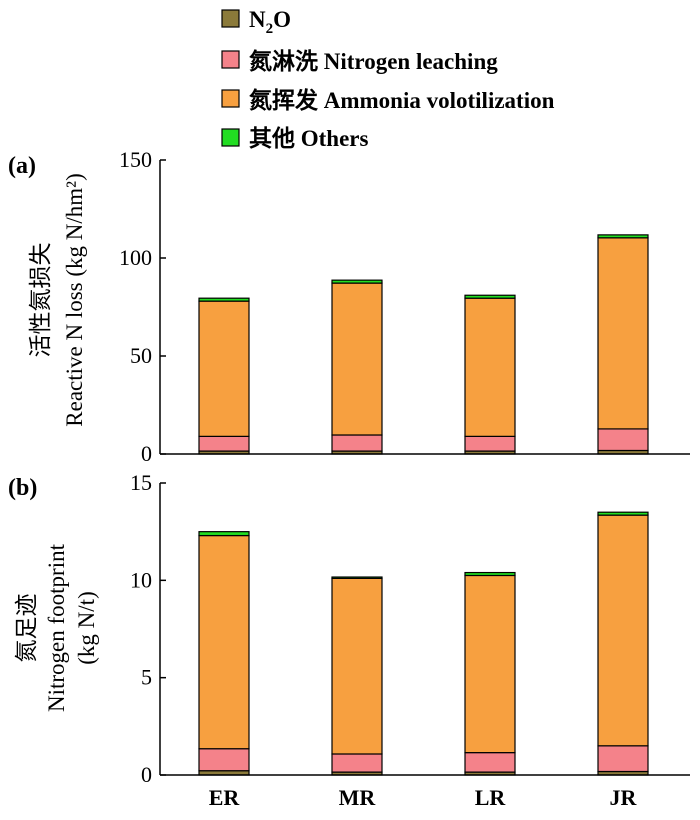 This screenshot has height=820, width=700. What do you see at coordinates (225, 797) in the screenshot?
I see `x-label-ER: ER` at bounding box center [225, 797].